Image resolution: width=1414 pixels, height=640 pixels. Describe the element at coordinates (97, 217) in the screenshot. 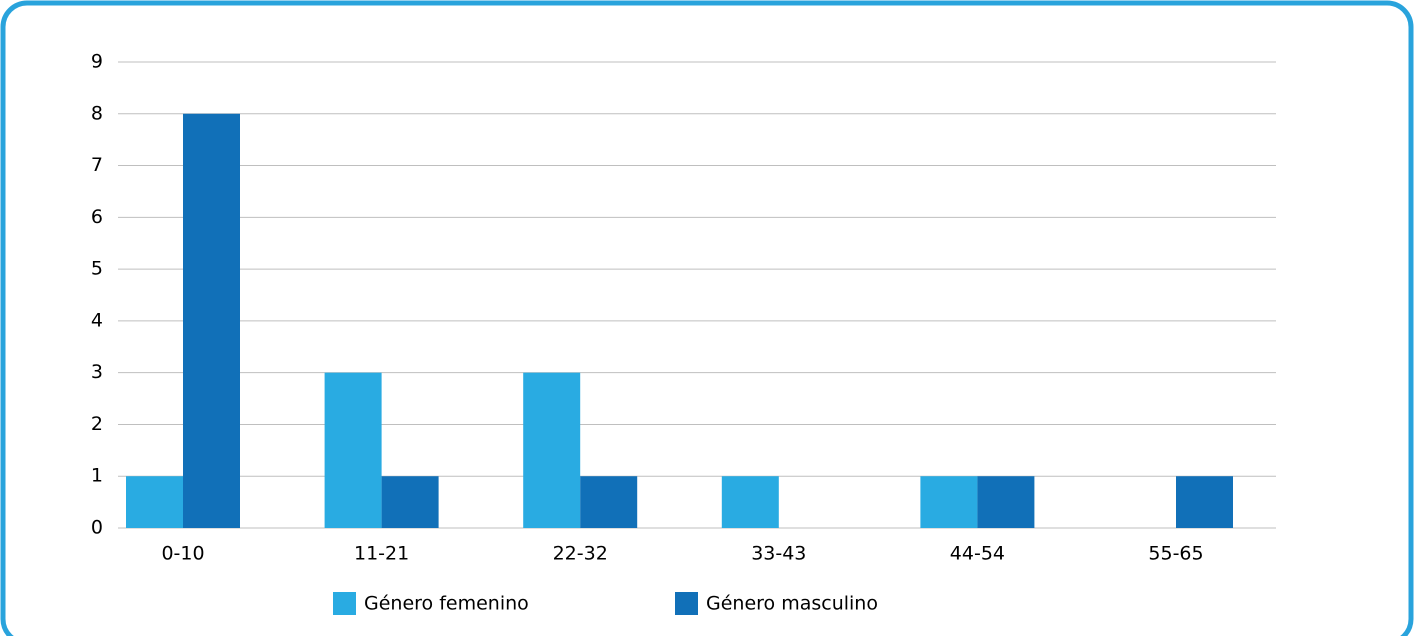

I see `y-tick-label: 6` at that location.